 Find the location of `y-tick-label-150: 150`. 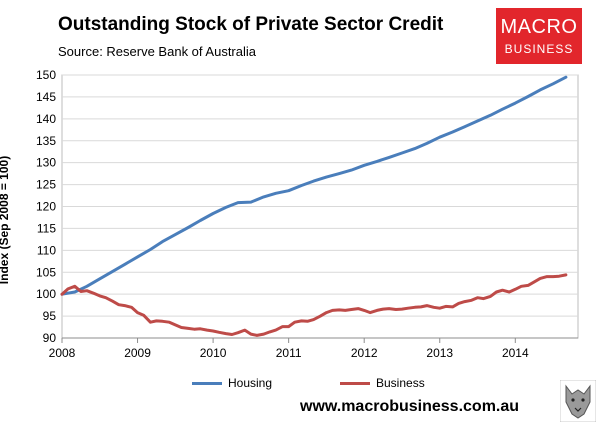

y-tick-label-150: 150 is located at coordinates (46, 75).